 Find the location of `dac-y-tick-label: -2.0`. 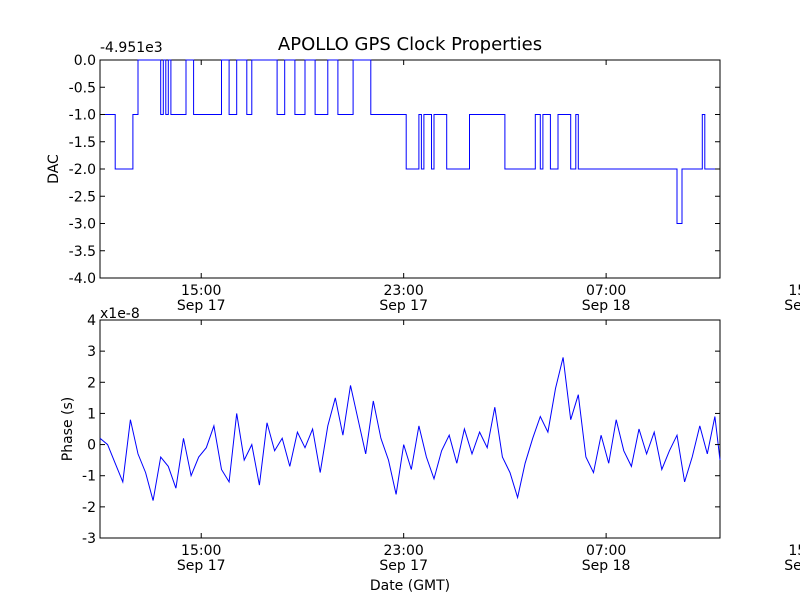

dac-y-tick-label: -2.0 is located at coordinates (82, 170).